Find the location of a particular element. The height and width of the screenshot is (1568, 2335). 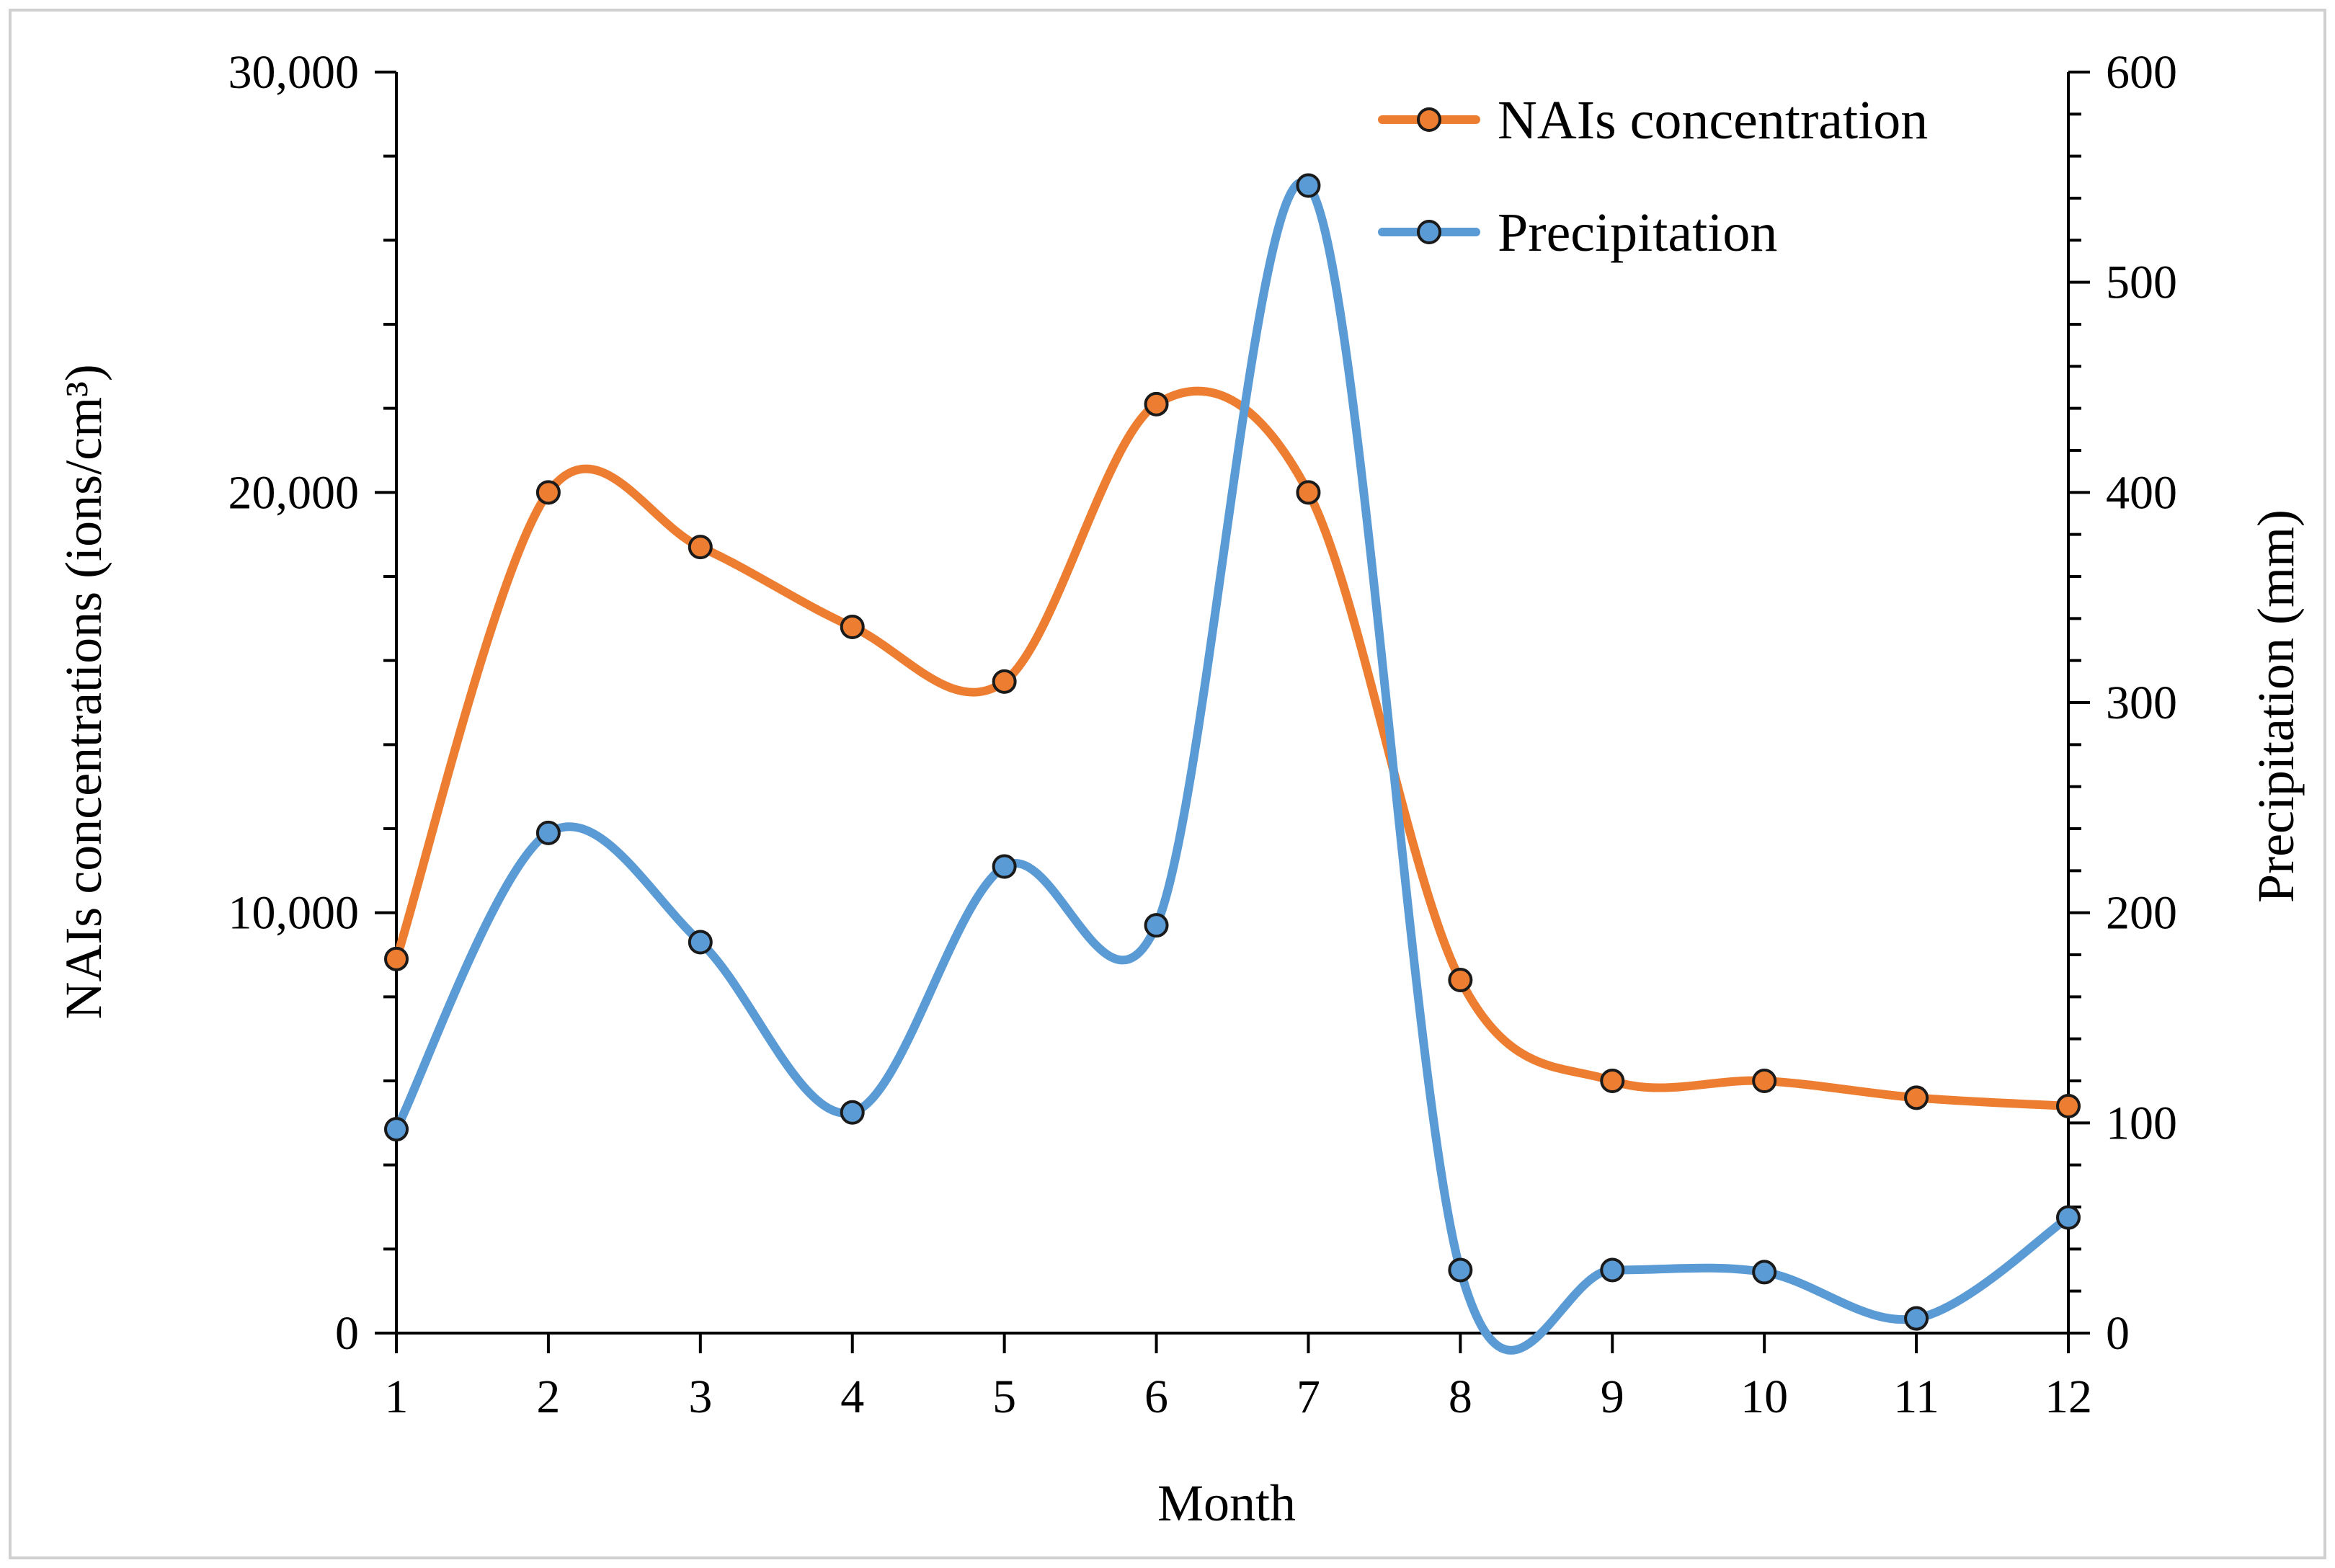

legend-marker-nais is located at coordinates (1429, 119).